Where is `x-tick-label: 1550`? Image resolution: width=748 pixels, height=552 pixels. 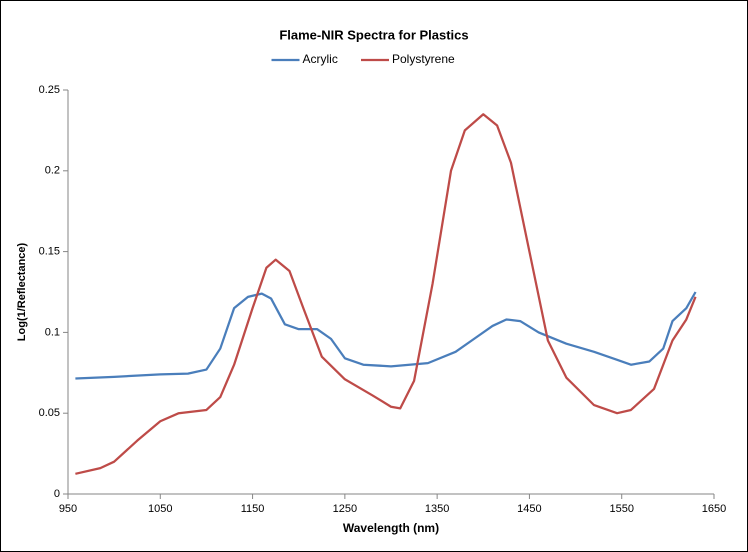 x-tick-label: 1550 is located at coordinates (621, 509).